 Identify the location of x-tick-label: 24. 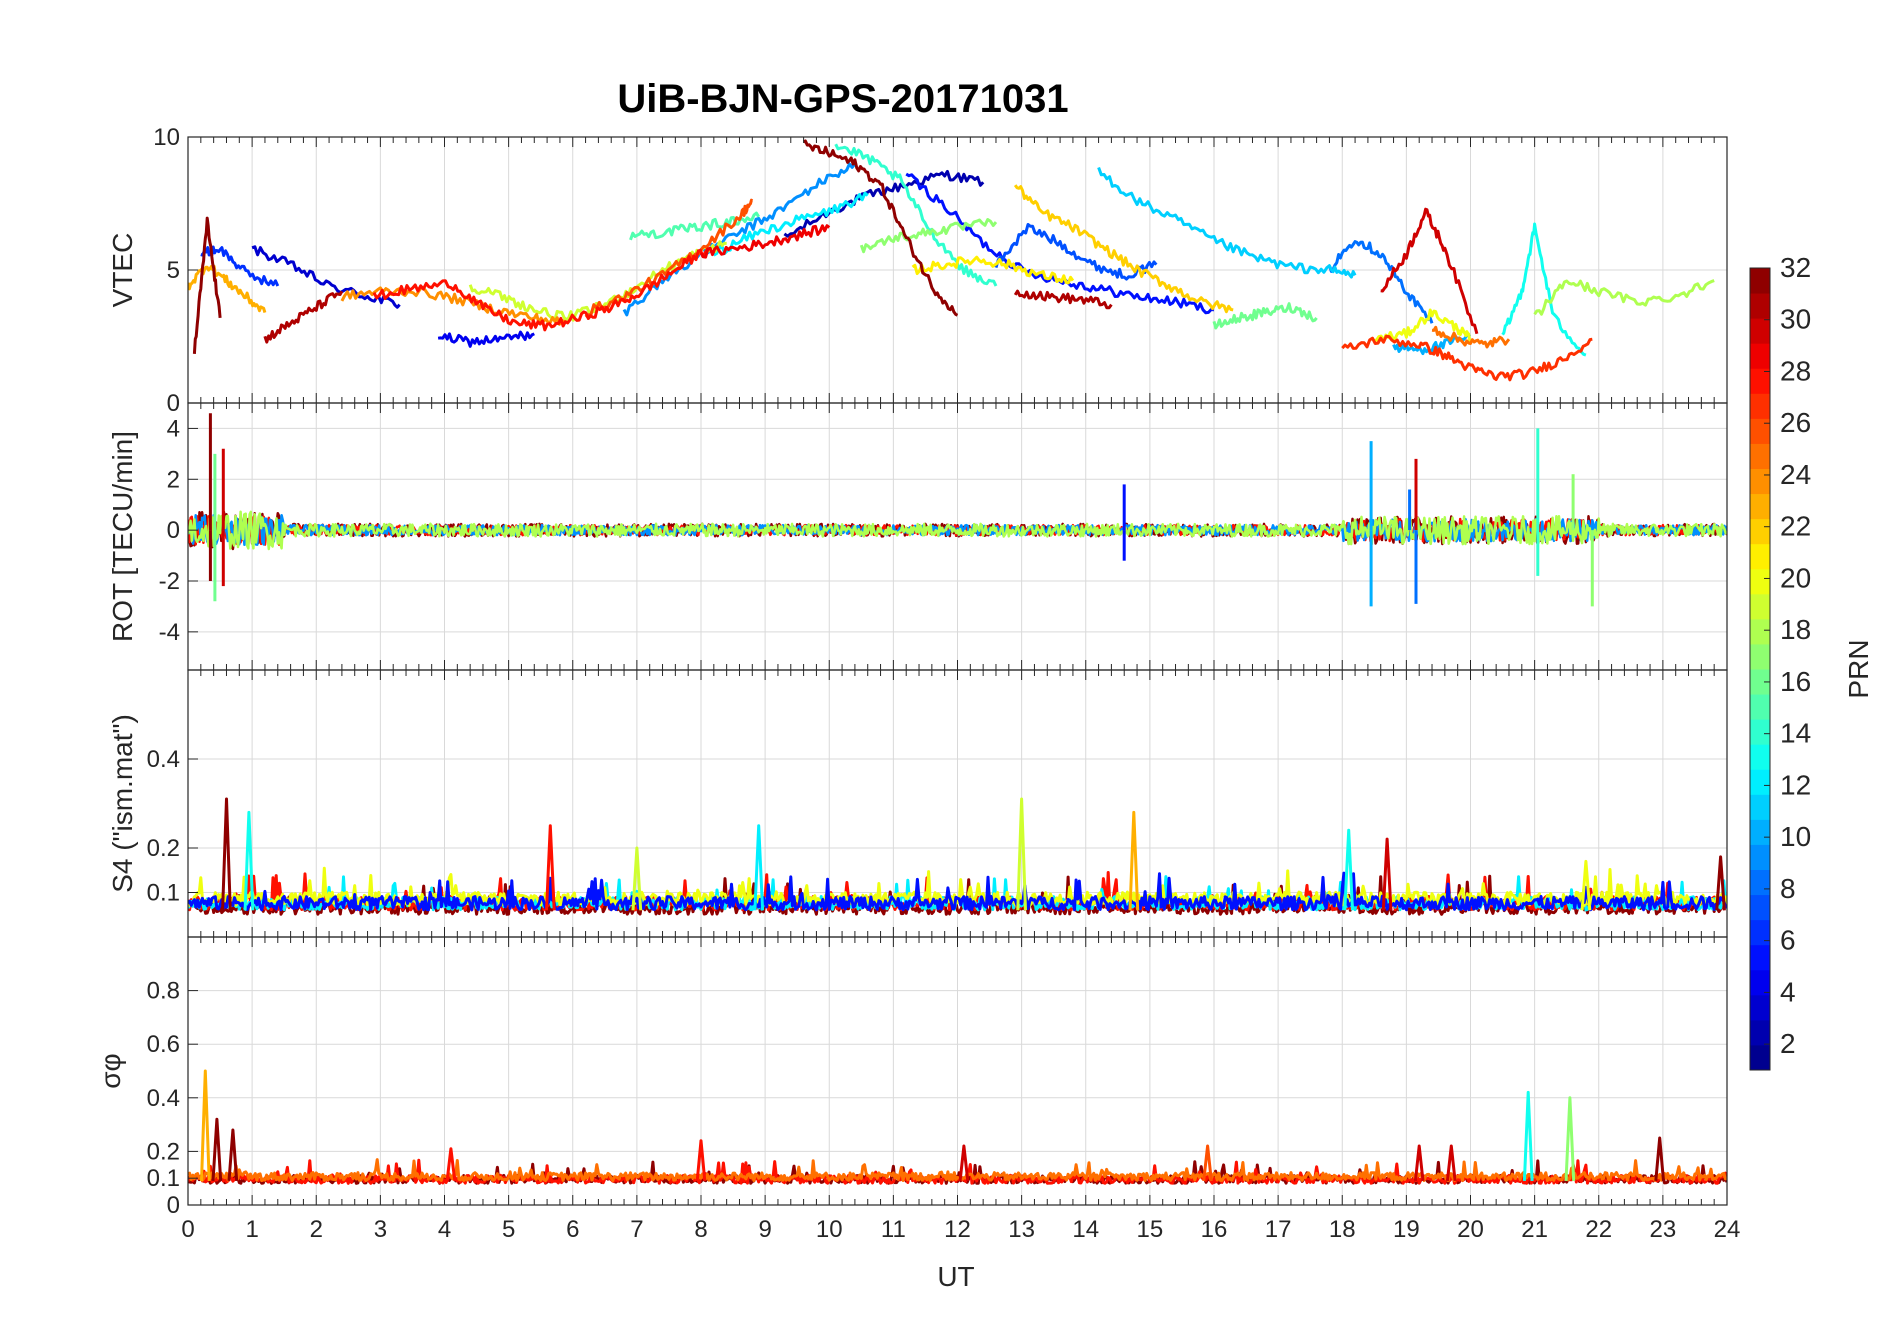
(1727, 1229).